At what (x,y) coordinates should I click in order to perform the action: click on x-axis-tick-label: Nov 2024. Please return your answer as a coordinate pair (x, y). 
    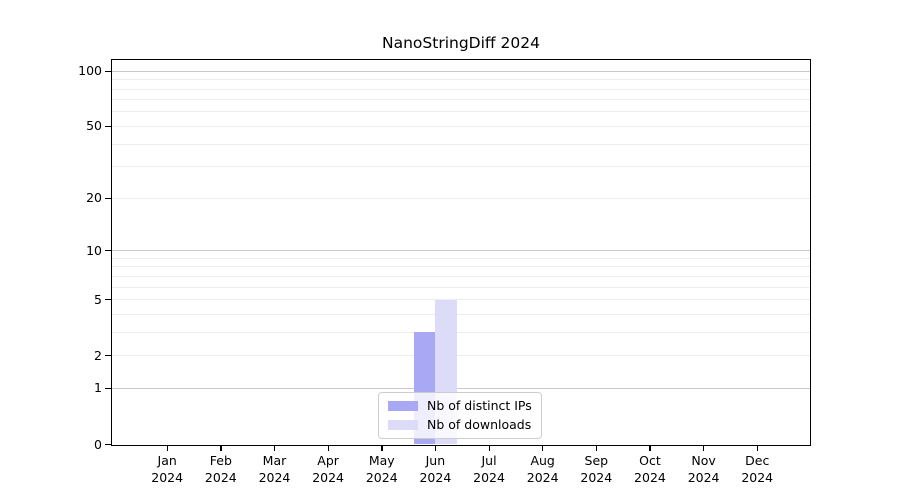
    Looking at the image, I should click on (704, 469).